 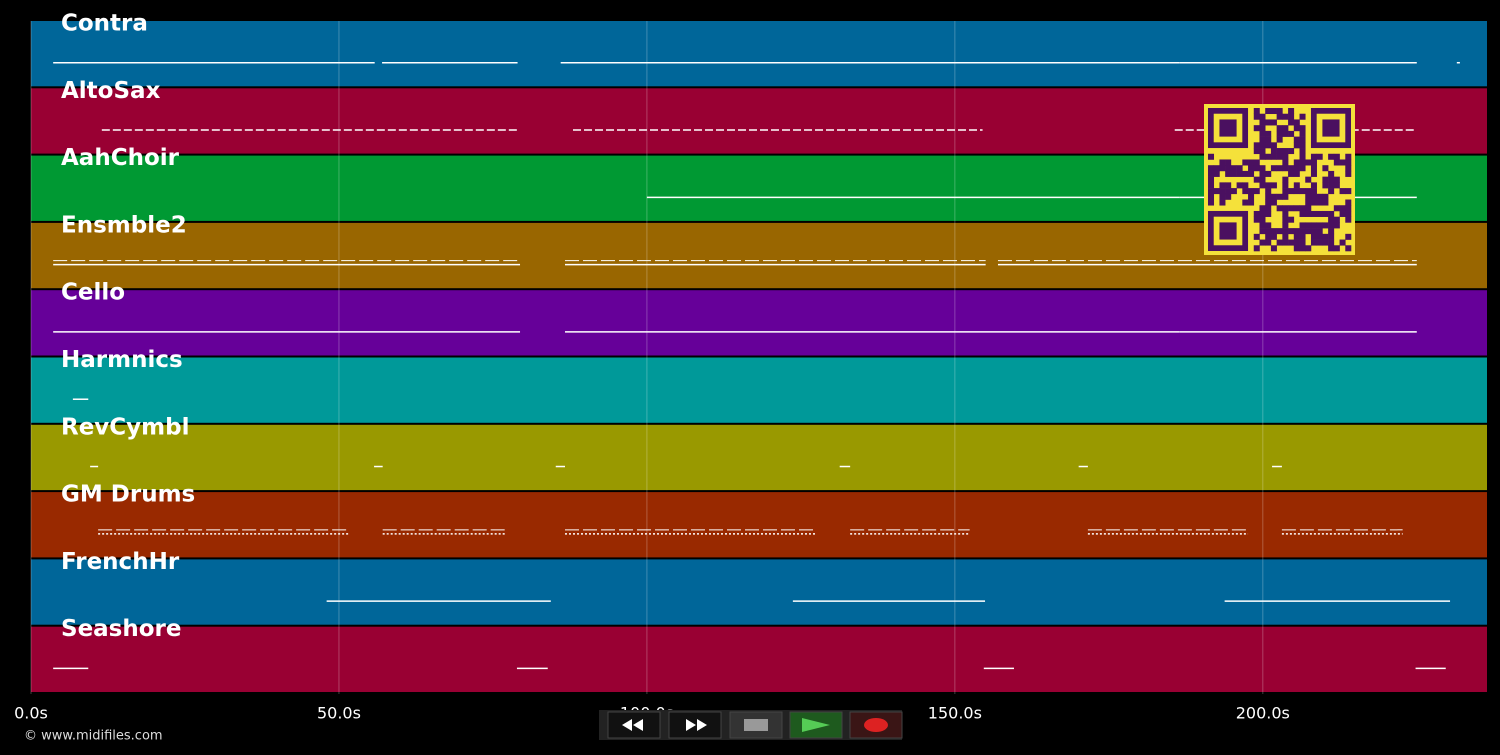 I want to click on stop-button, so click(x=756, y=725).